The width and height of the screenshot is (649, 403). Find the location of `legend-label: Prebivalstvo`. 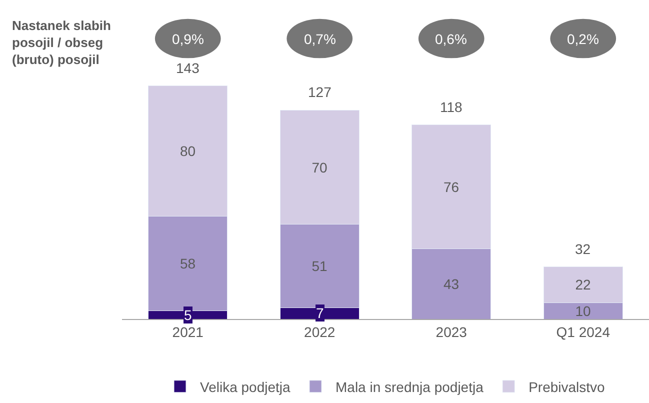

legend-label: Prebivalstvo is located at coordinates (567, 386).